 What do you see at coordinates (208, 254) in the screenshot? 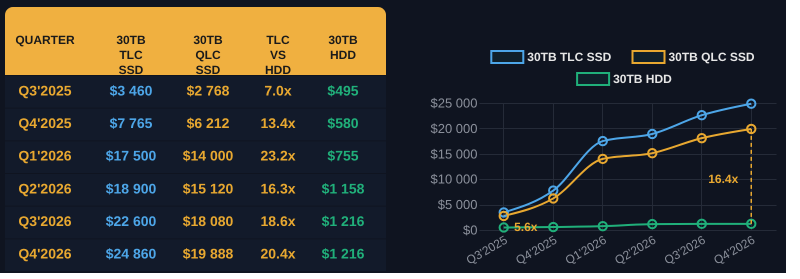
I see `text: $19 888` at bounding box center [208, 254].